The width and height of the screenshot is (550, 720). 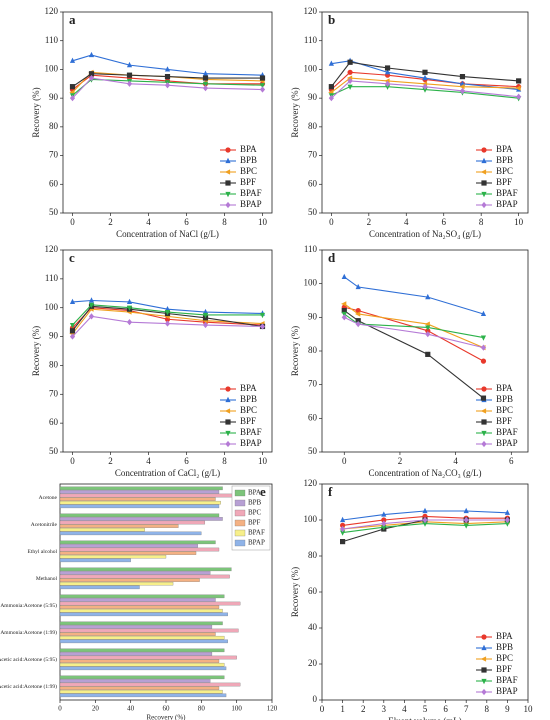 I want to click on y-tick-label: 120, so click(x=311, y=483).